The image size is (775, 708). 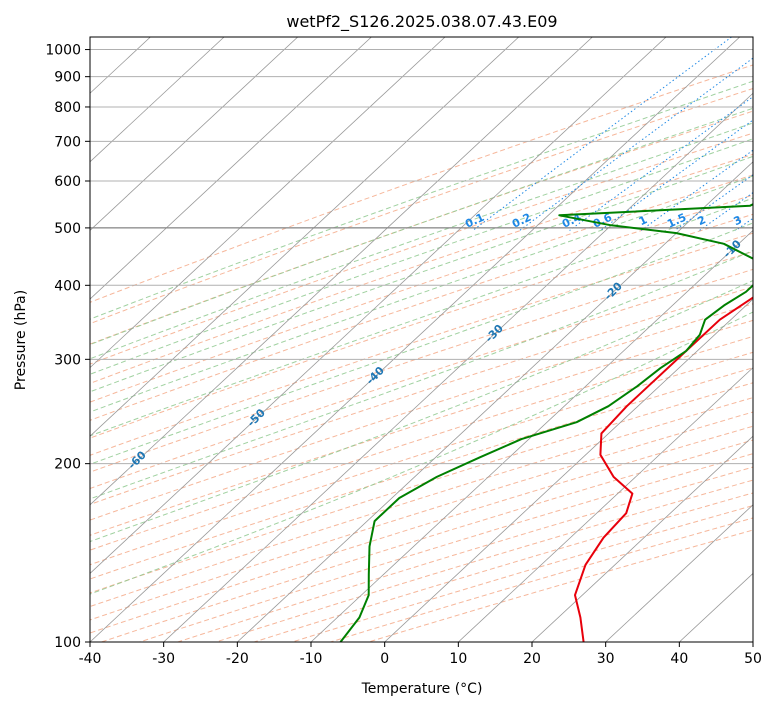 What do you see at coordinates (67, 286) in the screenshot?
I see `y-tick-label: 400` at bounding box center [67, 286].